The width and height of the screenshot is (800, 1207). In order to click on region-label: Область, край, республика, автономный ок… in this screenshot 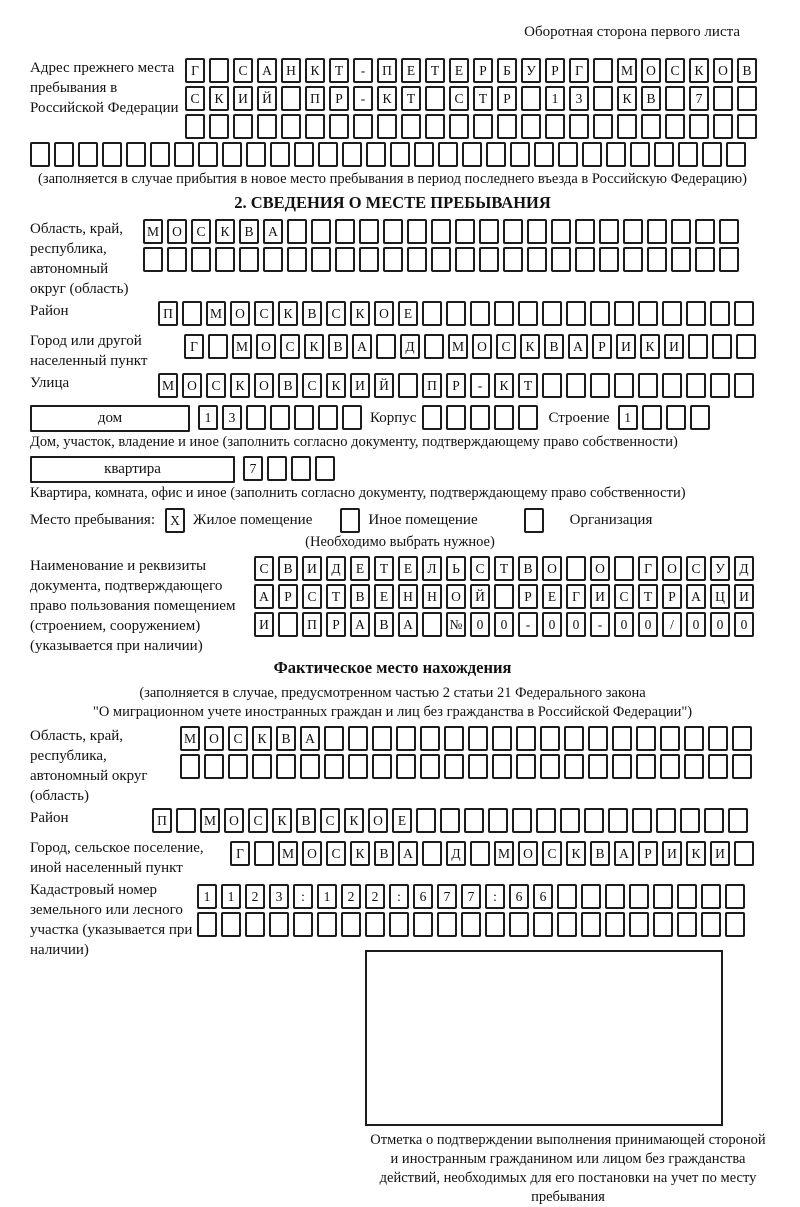, I will do `click(79, 259)`.